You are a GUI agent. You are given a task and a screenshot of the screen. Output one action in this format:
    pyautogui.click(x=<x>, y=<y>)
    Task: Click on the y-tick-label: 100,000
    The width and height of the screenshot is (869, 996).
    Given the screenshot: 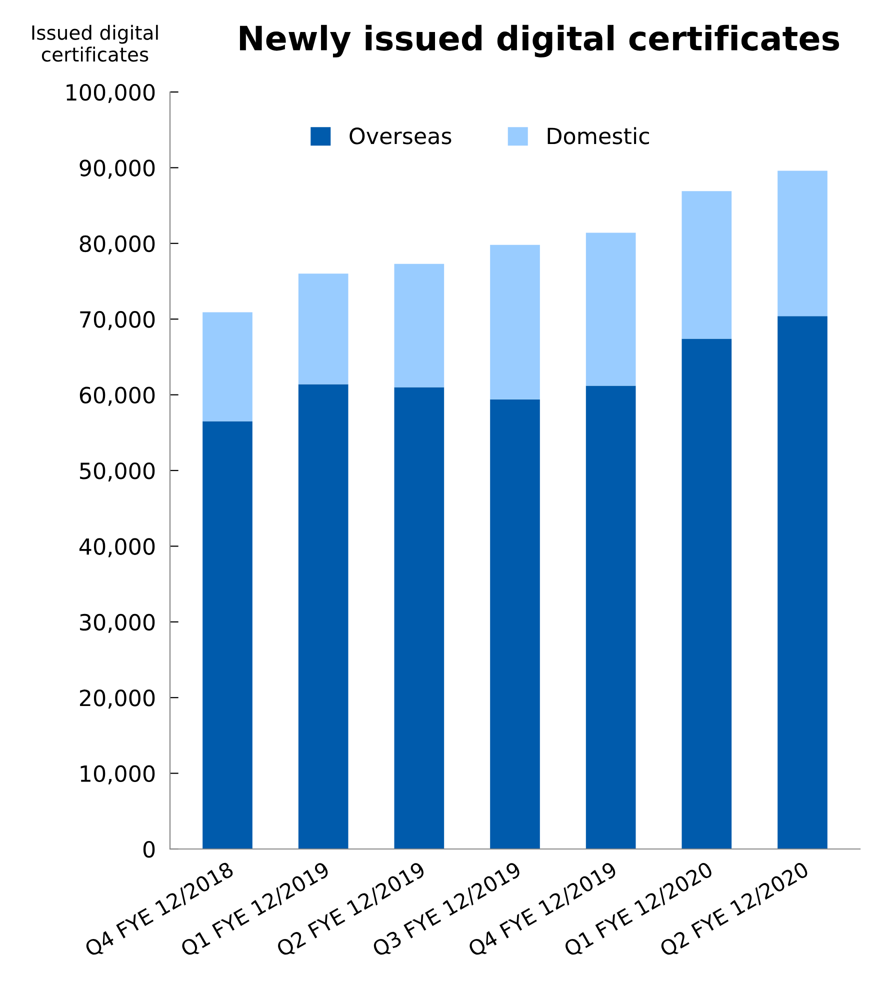 What is the action you would take?
    pyautogui.click(x=110, y=94)
    